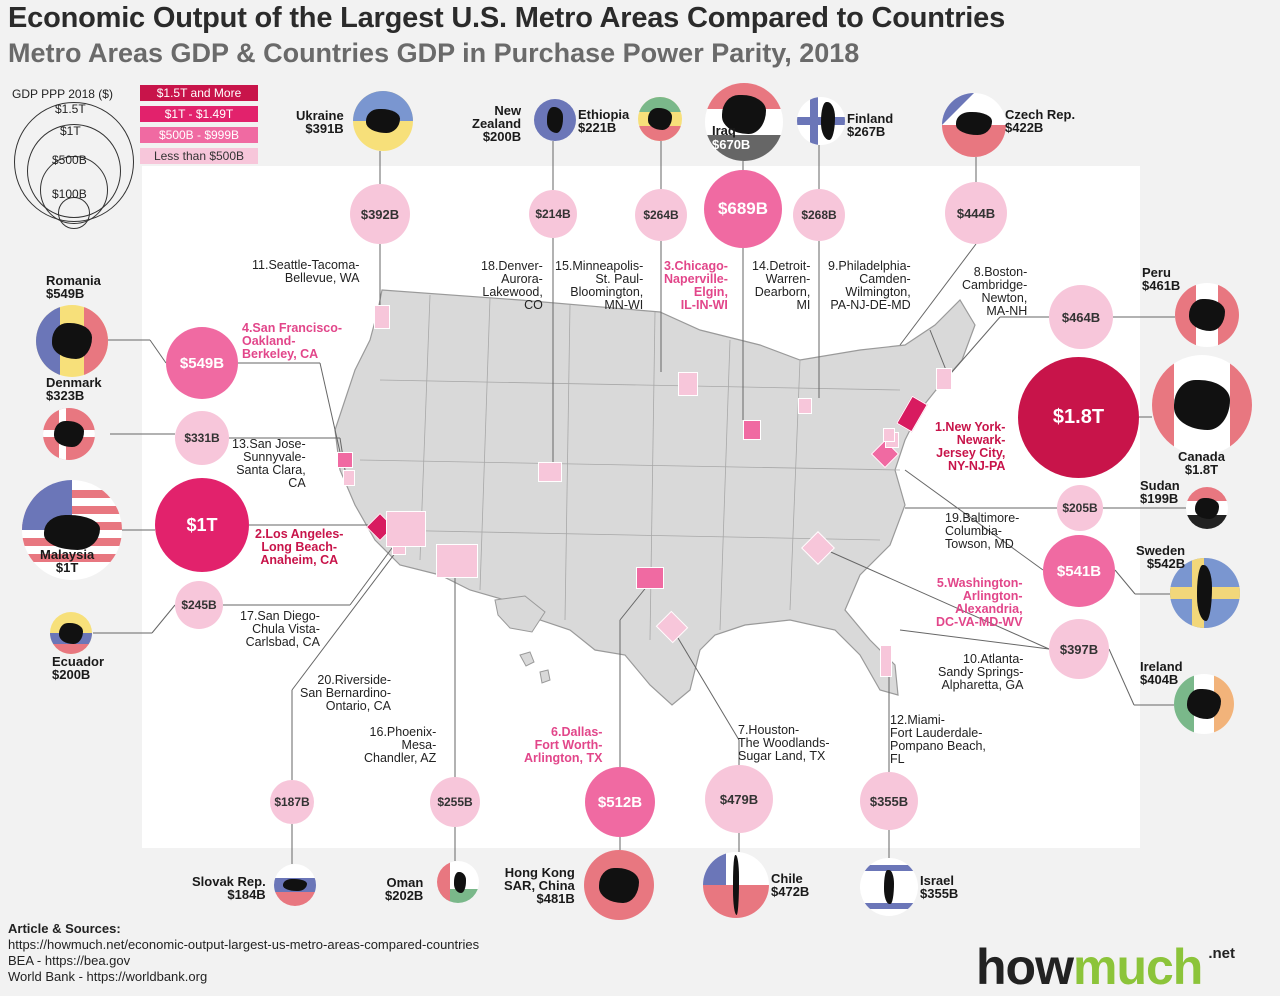 The width and height of the screenshot is (1280, 996). Describe the element at coordinates (199, 156) in the screenshot. I see `legend-key-tier4: Less than $500B` at that location.